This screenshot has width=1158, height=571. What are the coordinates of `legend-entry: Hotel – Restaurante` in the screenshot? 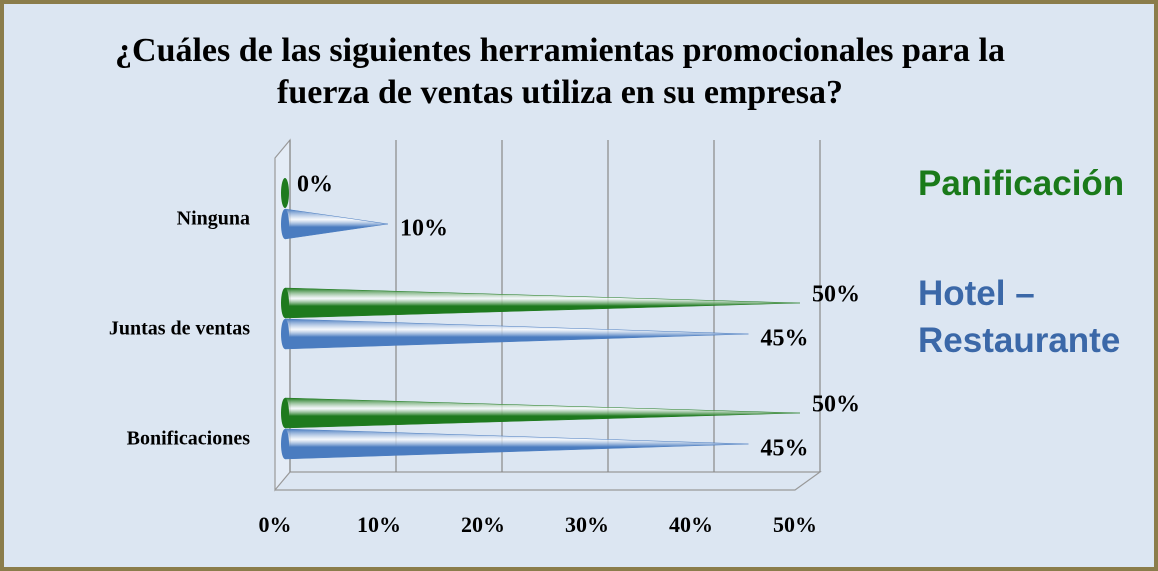 It's located at (1019, 317).